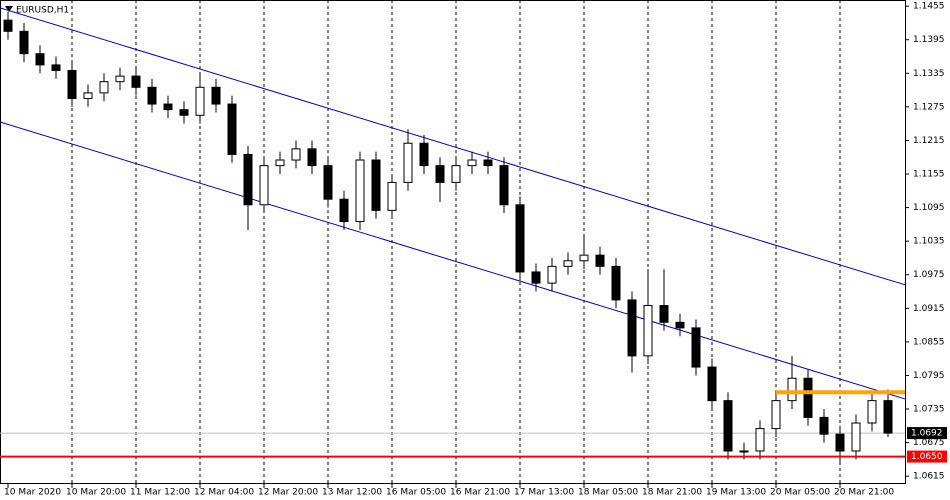  What do you see at coordinates (929, 477) in the screenshot?
I see `y-tick-label: 1.0615` at bounding box center [929, 477].